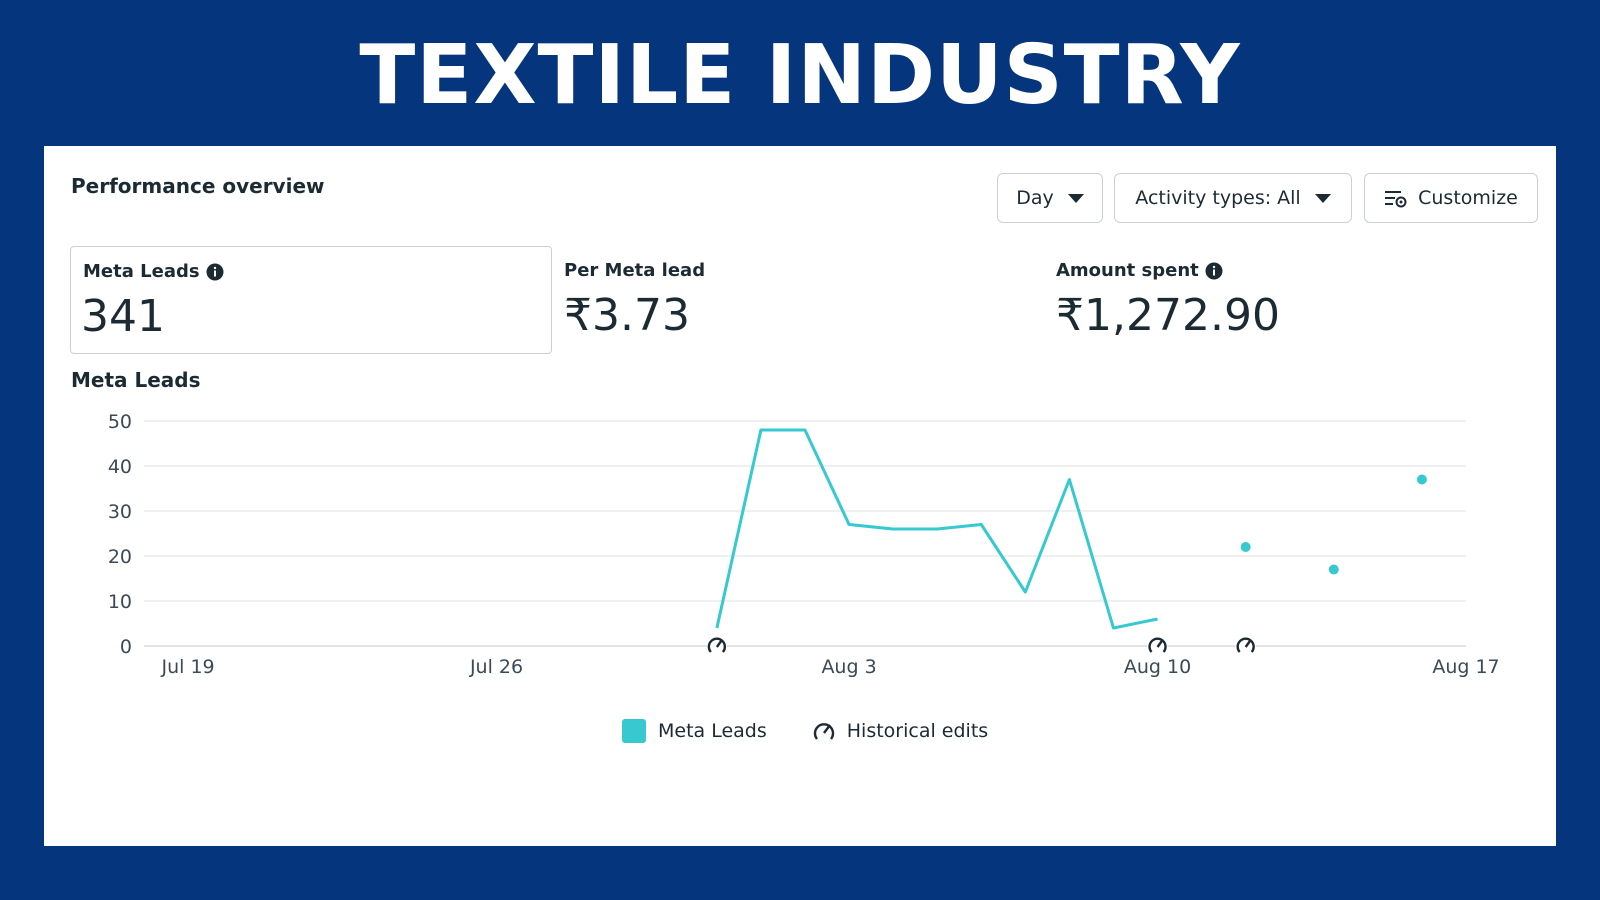 This screenshot has width=1600, height=900. What do you see at coordinates (1286, 300) in the screenshot?
I see `metric-amount-spent: Amount spent ₹1,272.90` at bounding box center [1286, 300].